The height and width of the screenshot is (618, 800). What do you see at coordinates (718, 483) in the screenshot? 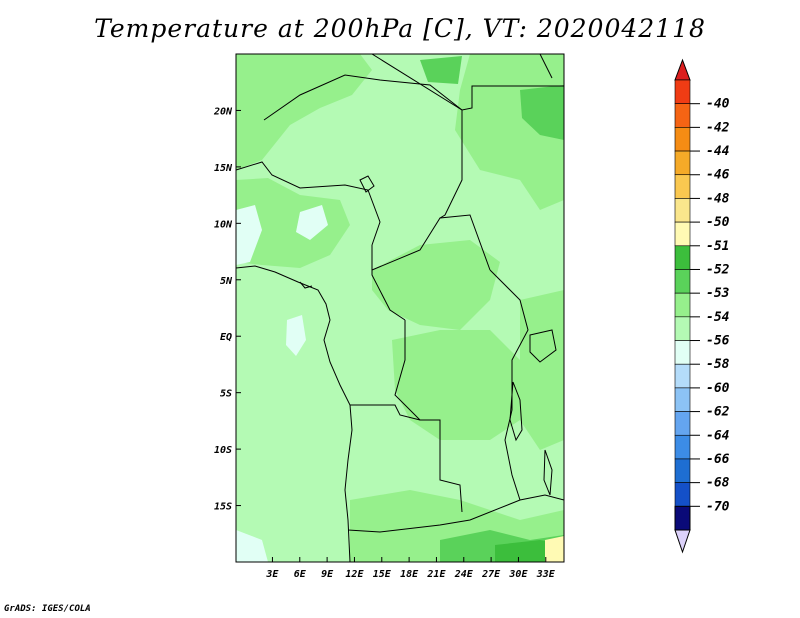
I see `colorbar-label: -68` at bounding box center [718, 483].